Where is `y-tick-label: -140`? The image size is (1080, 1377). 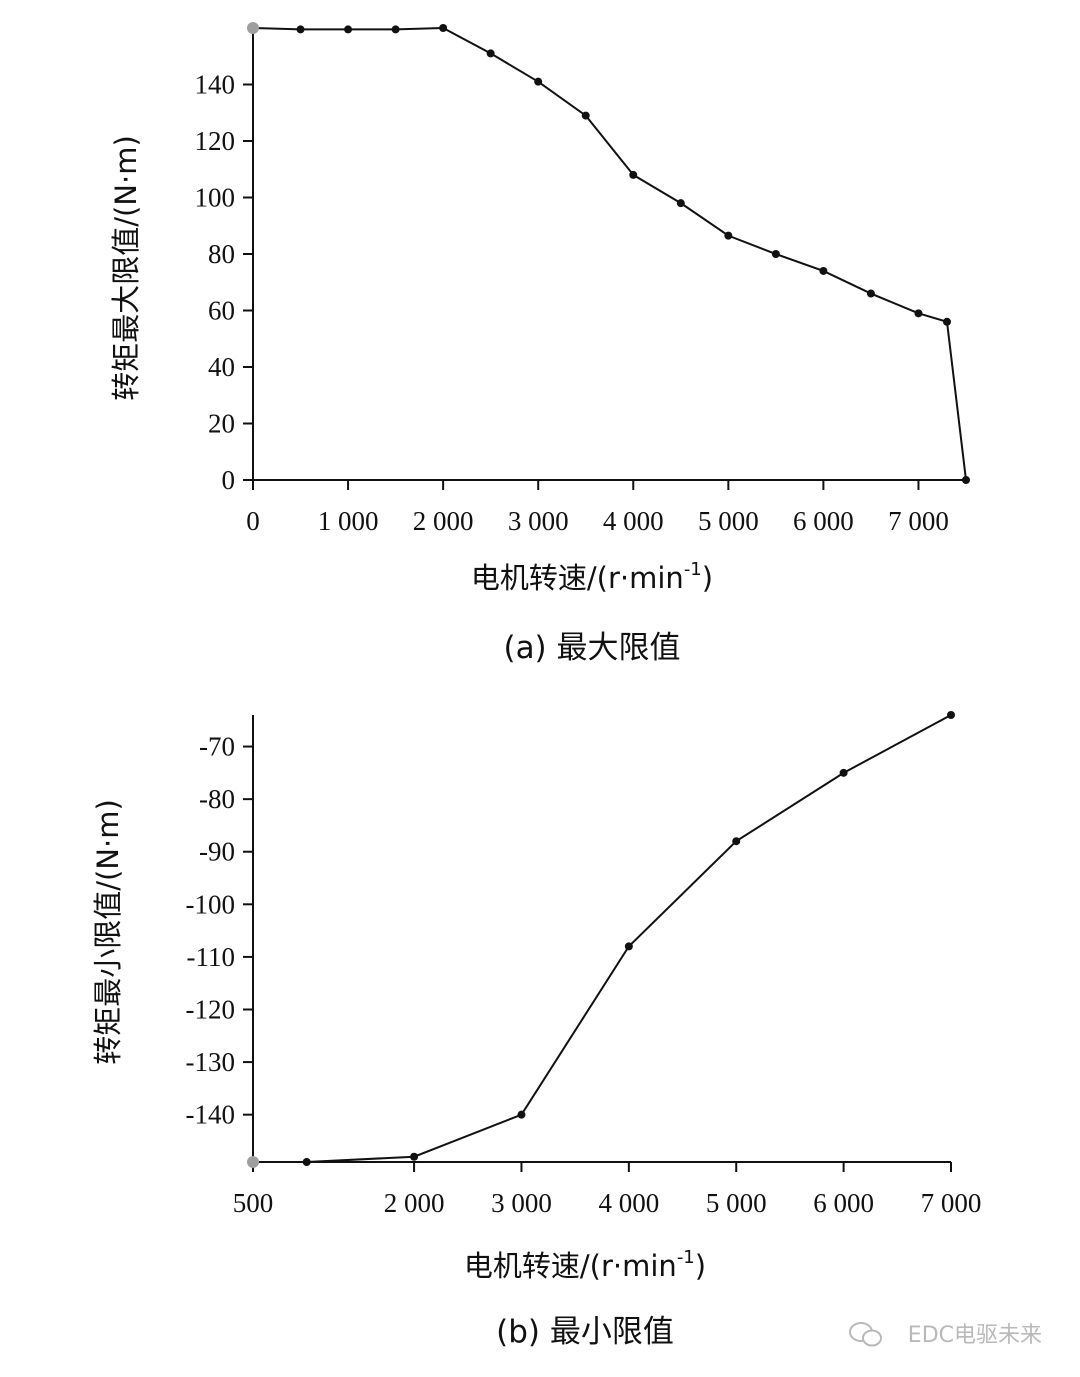
y-tick-label: -140 is located at coordinates (211, 1115).